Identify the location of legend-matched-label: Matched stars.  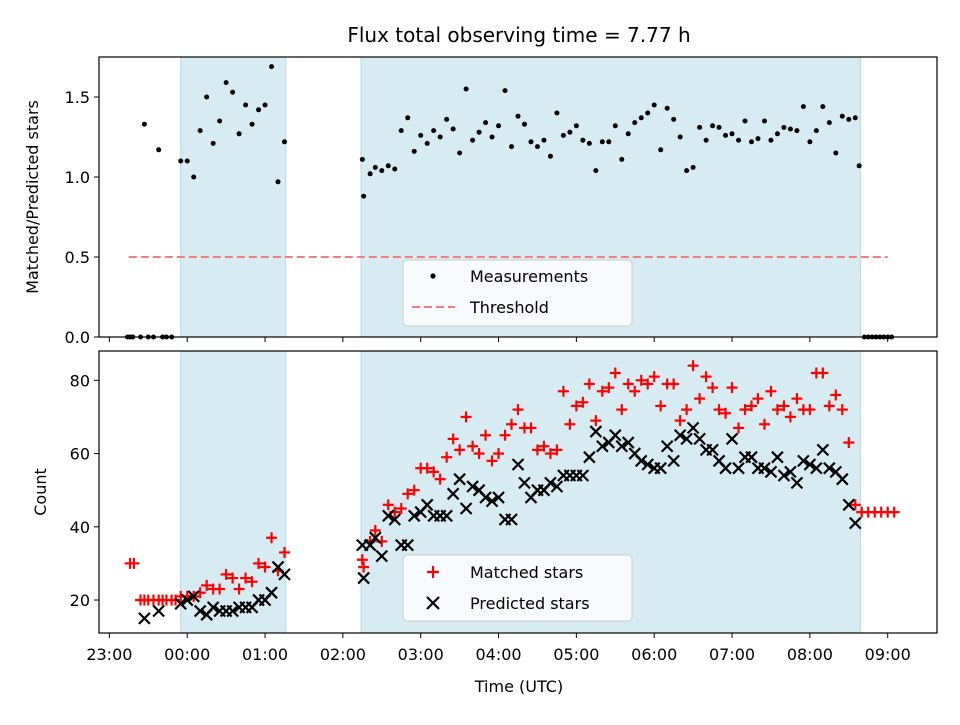
(526, 572).